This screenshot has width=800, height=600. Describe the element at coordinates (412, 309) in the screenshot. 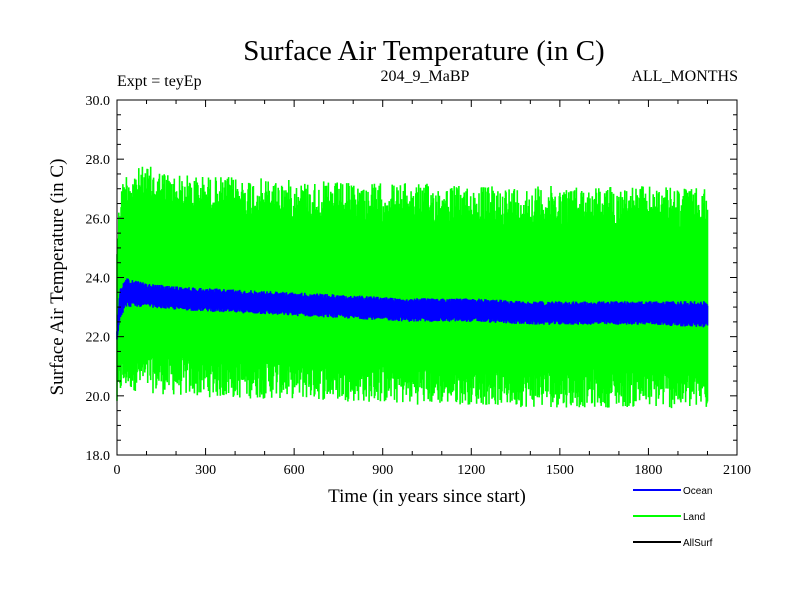

I see `series-ocean` at that location.